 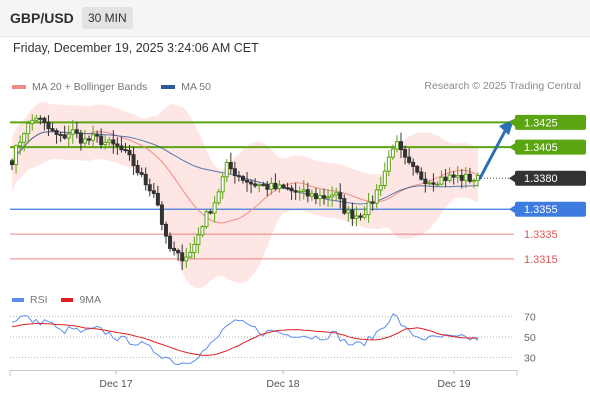 What do you see at coordinates (541, 260) in the screenshot?
I see `price-level-tag: 1.3315` at bounding box center [541, 260].